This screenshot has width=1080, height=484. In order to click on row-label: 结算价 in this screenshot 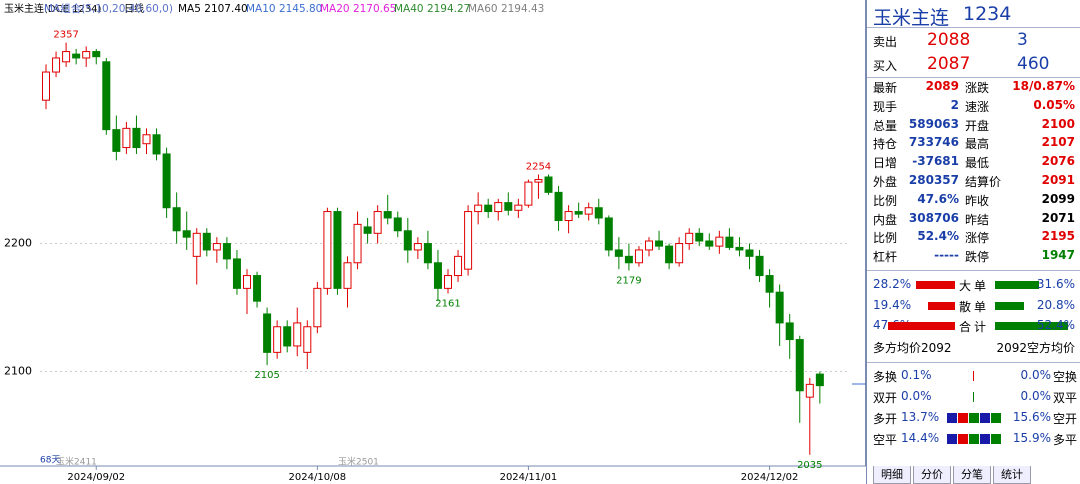, I will do `click(983, 182)`.